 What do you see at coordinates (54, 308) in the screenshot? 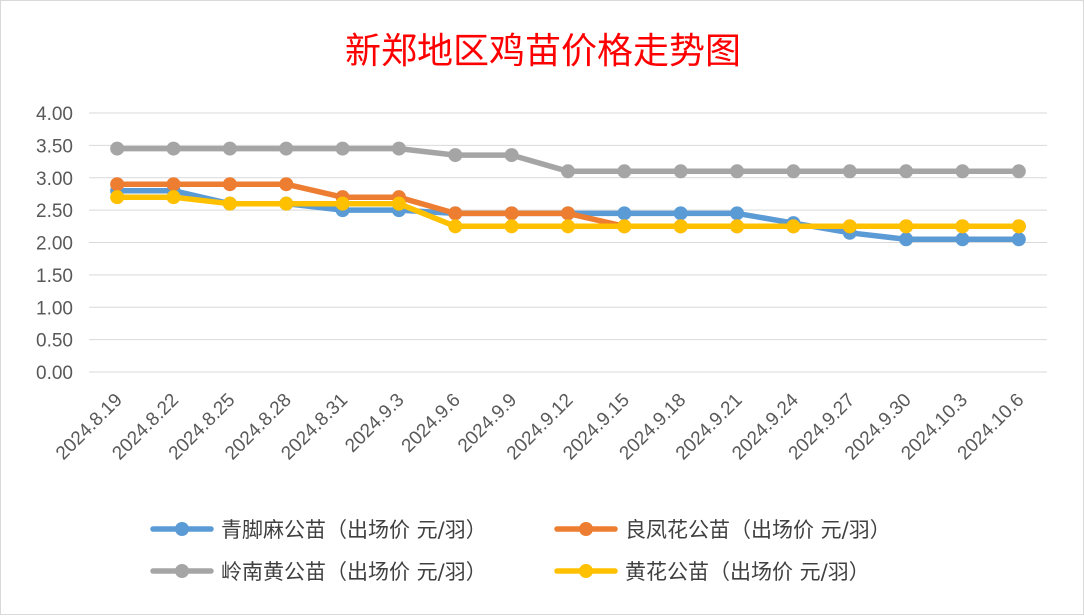
I see `y-tick-label: 1.00` at bounding box center [54, 308].